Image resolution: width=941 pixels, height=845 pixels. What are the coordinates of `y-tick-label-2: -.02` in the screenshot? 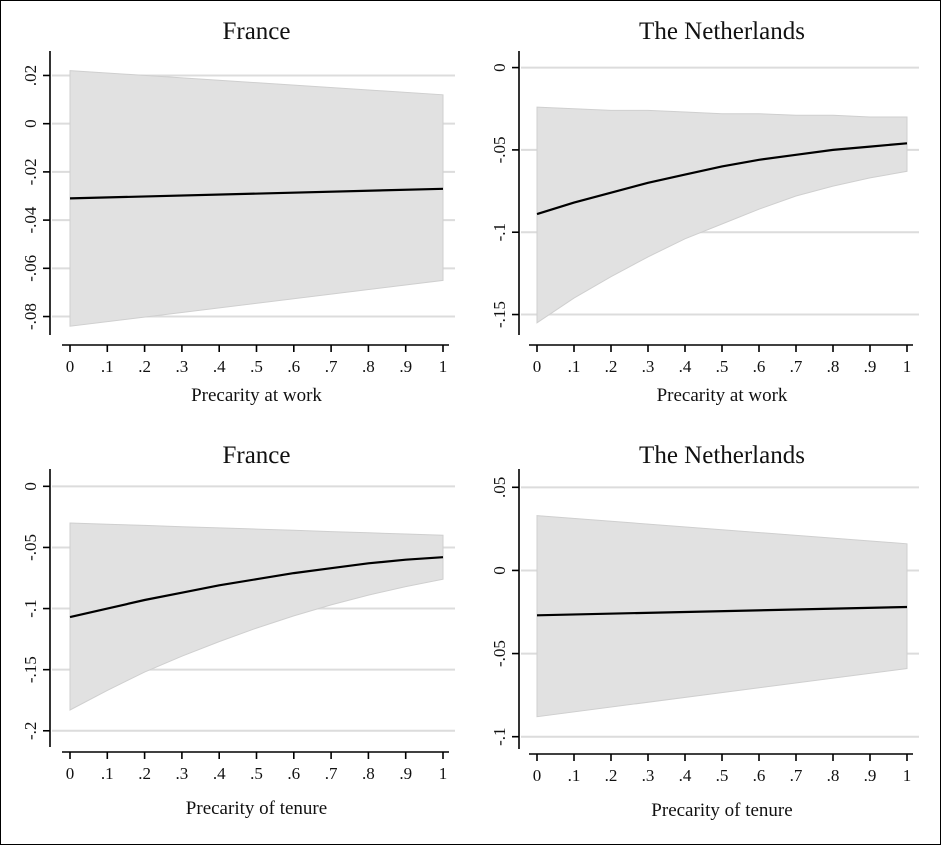 It's located at (30, 171).